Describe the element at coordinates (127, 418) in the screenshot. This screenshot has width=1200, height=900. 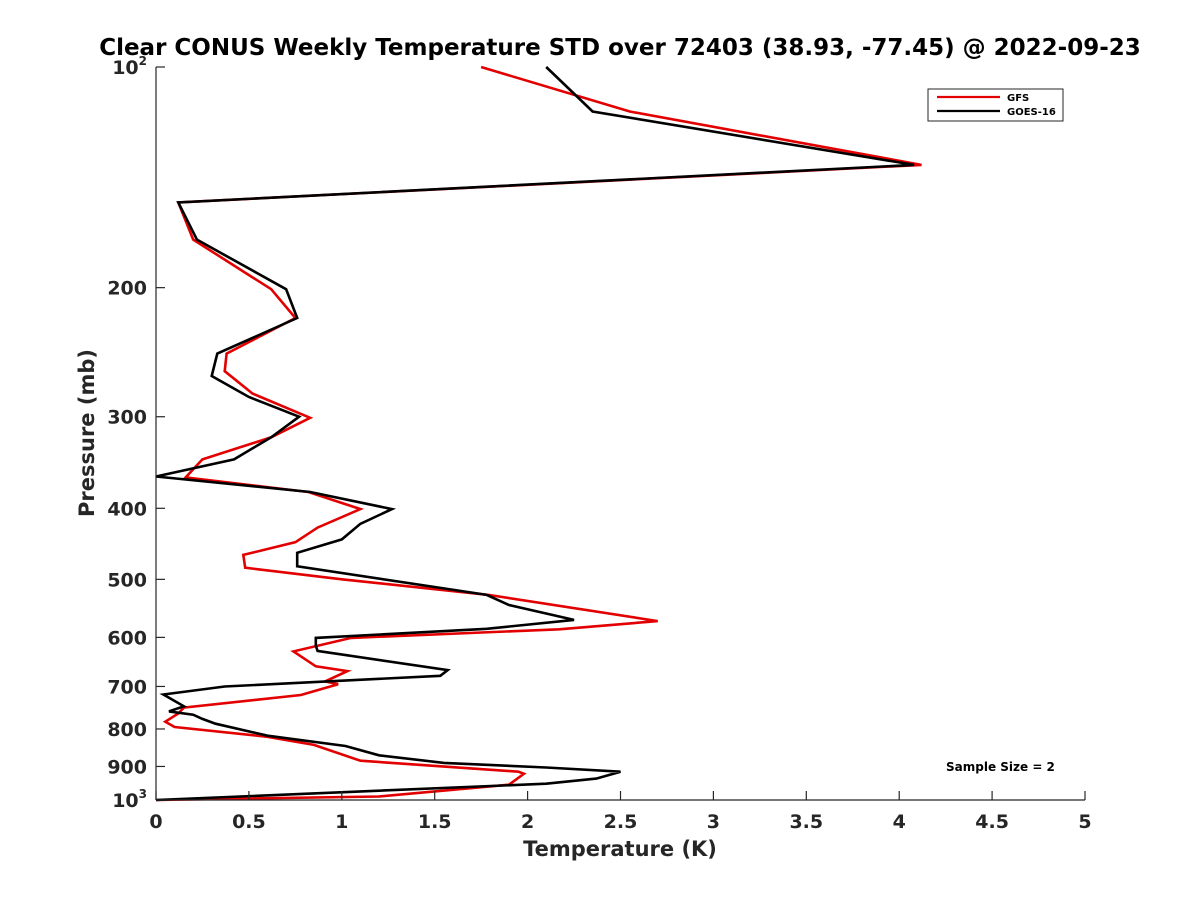
I see `y-tick-label: 300` at that location.